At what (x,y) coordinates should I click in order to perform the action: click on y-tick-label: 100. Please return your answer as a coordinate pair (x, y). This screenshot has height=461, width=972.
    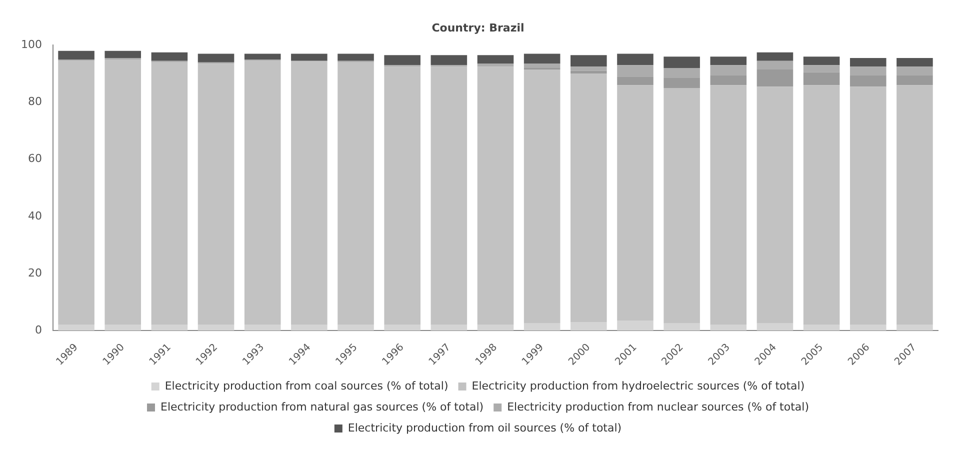
    Looking at the image, I should click on (31, 45).